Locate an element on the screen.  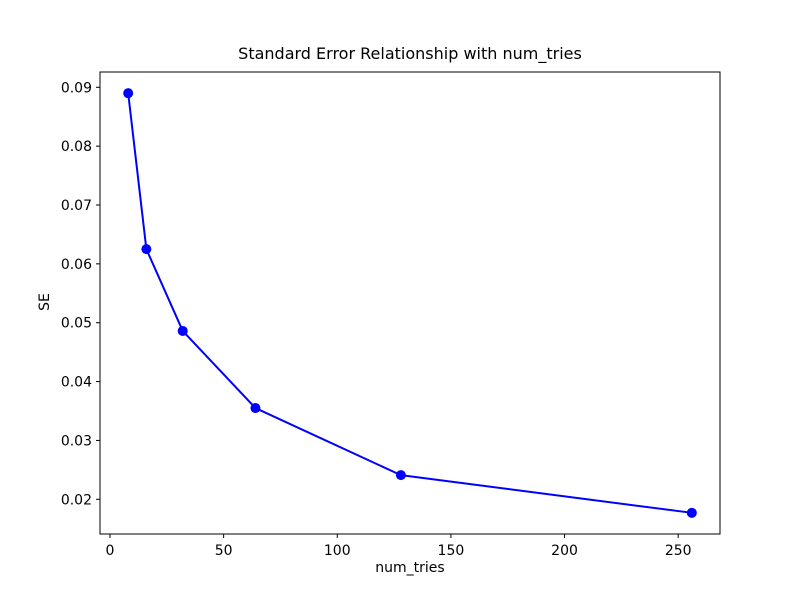
y-tick-label: 0.07 is located at coordinates (76, 206).